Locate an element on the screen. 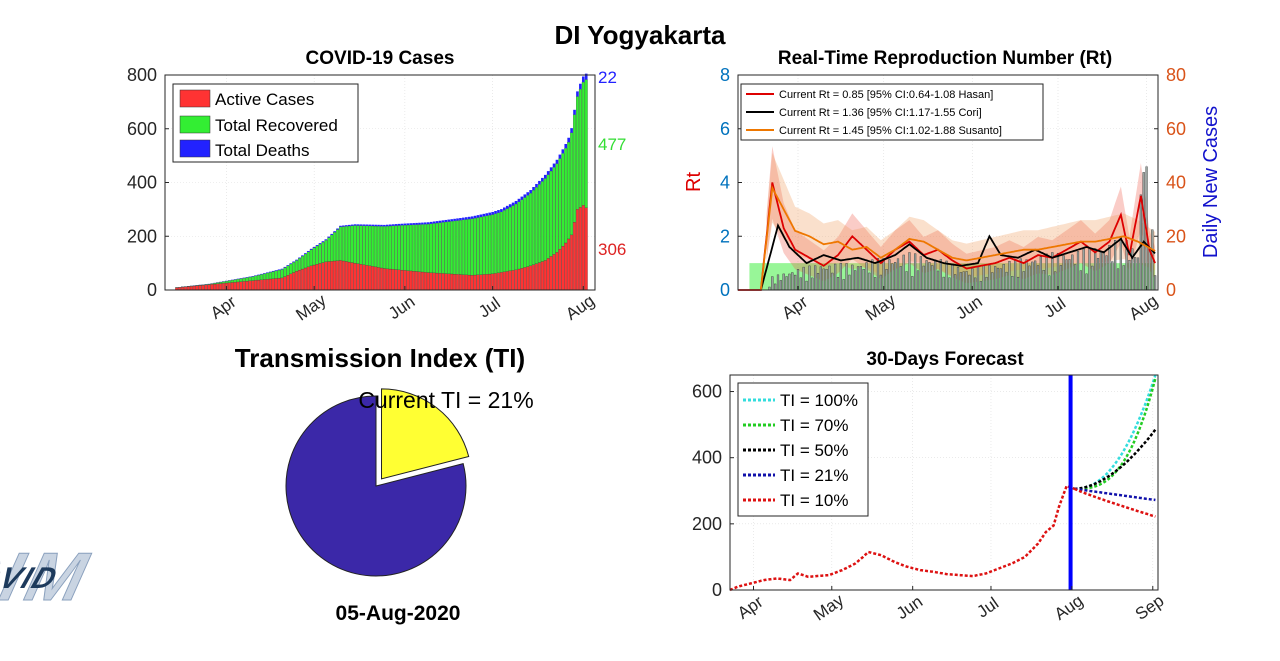 The image size is (1280, 661). pie-slice-ti is located at coordinates (425, 434).